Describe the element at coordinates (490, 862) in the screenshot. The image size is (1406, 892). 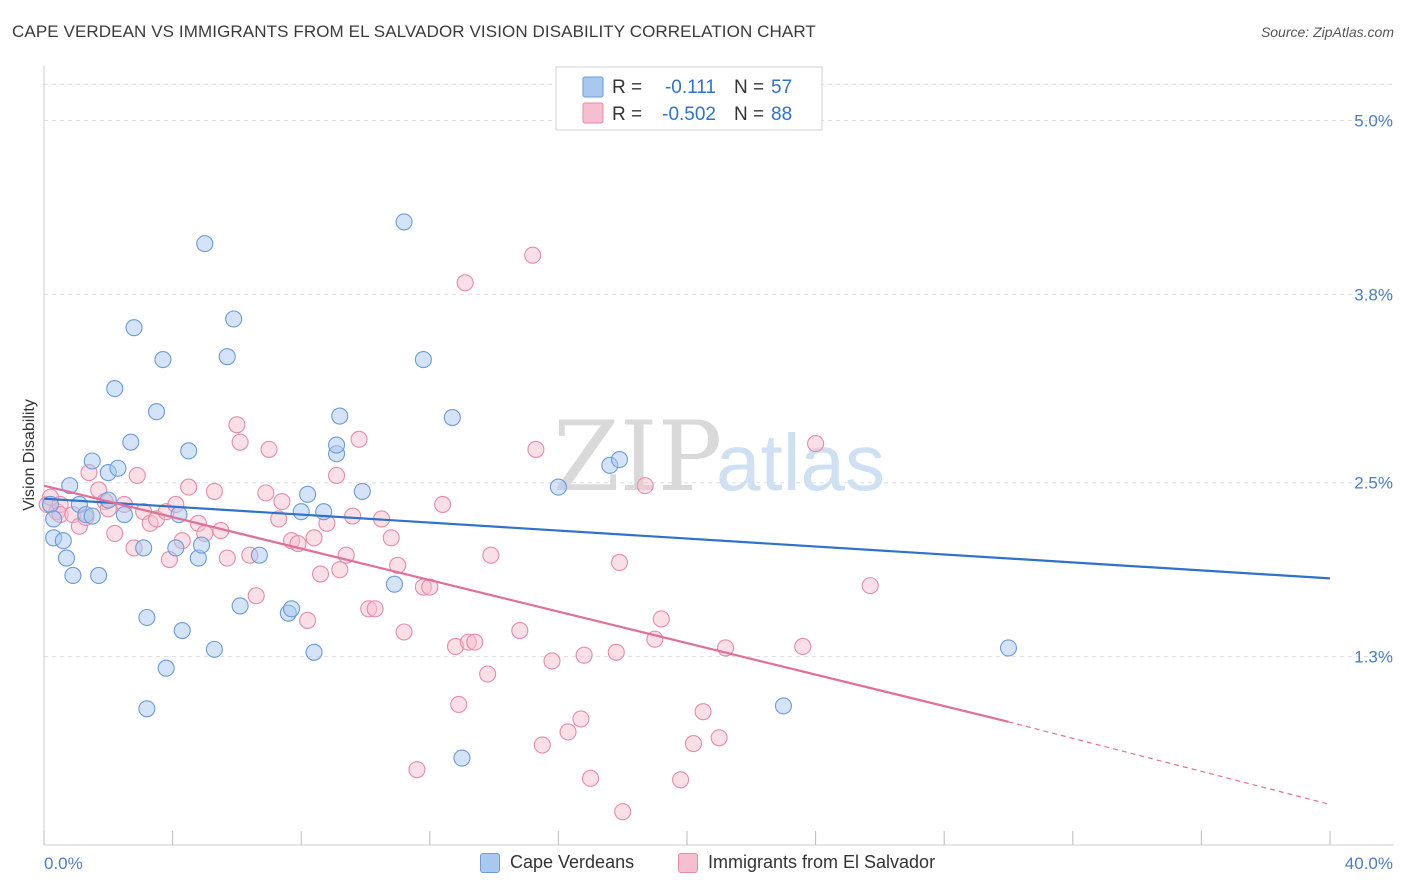
I see `bottom-legend-swatch-cape-verdeans` at that location.